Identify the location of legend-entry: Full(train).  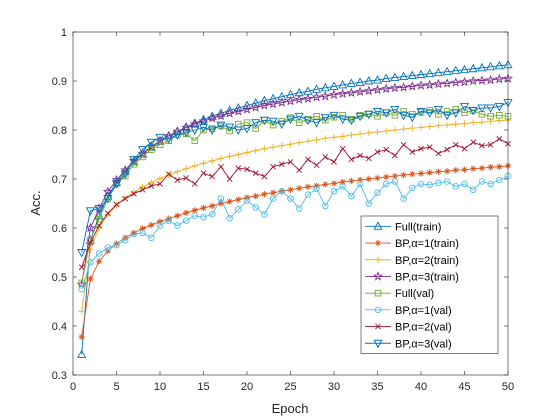
(403, 227).